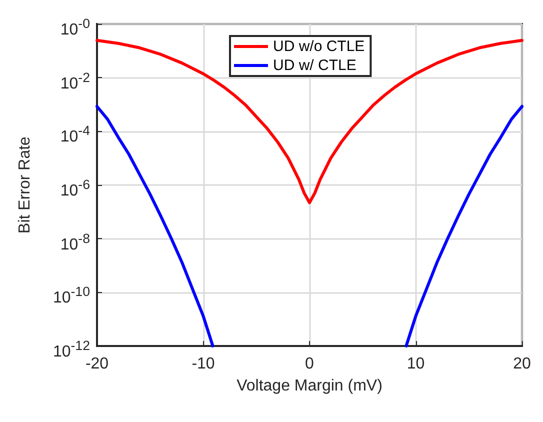 Image resolution: width=543 pixels, height=422 pixels. What do you see at coordinates (25, 185) in the screenshot?
I see `y-axis-title: Bit Error Rate` at bounding box center [25, 185].